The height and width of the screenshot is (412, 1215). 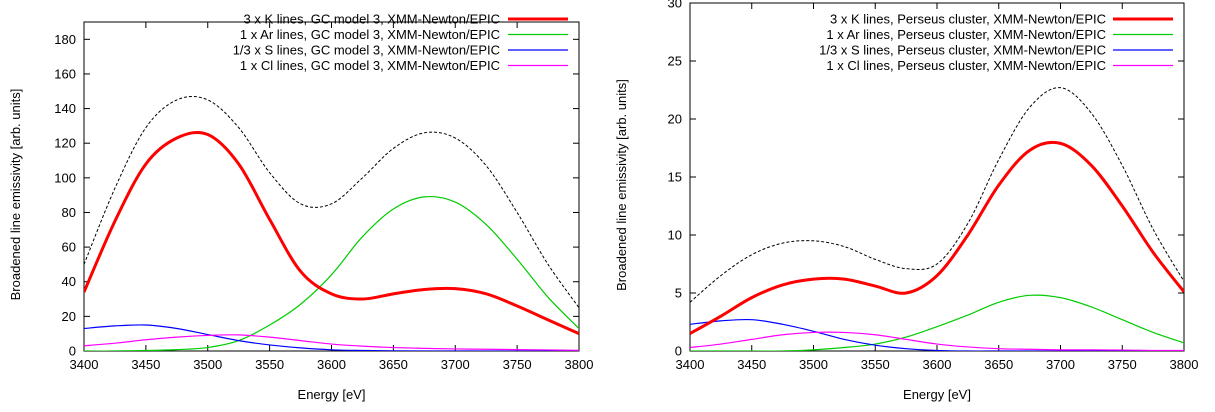 What do you see at coordinates (675, 119) in the screenshot?
I see `chart1-y-tick-label: 20` at bounding box center [675, 119].